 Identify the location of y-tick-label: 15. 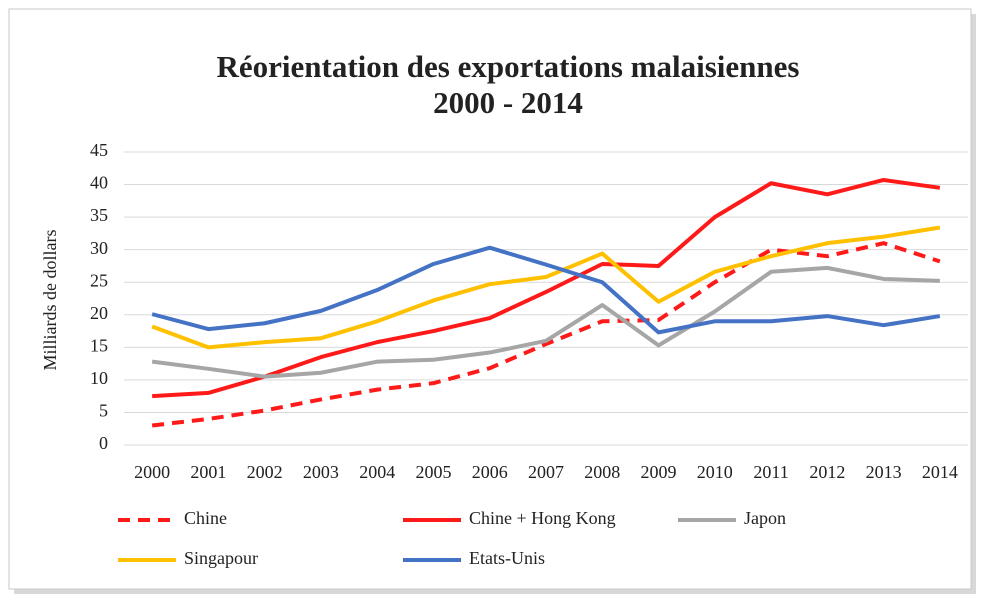
(99, 345).